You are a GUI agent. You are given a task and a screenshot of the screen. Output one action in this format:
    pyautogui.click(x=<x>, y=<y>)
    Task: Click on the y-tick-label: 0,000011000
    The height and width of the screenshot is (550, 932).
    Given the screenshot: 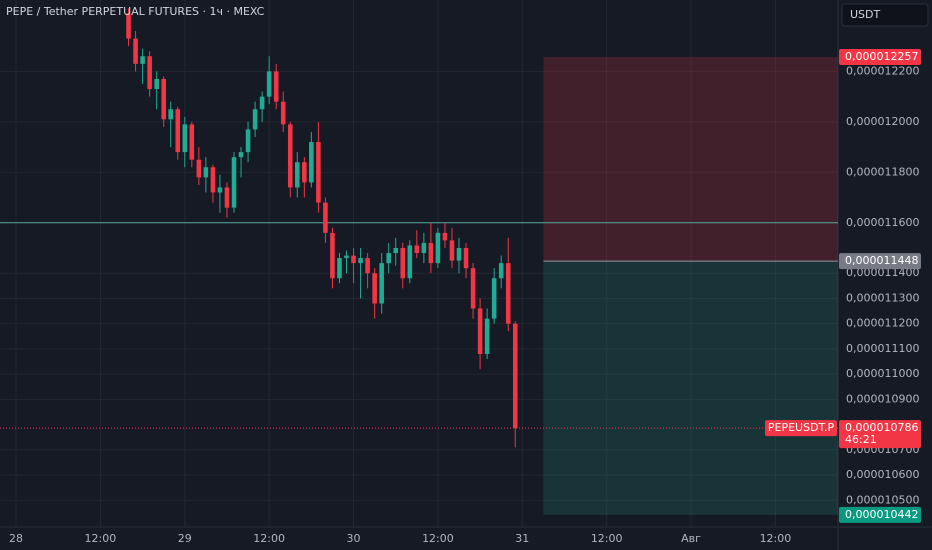 What is the action you would take?
    pyautogui.click(x=882, y=373)
    